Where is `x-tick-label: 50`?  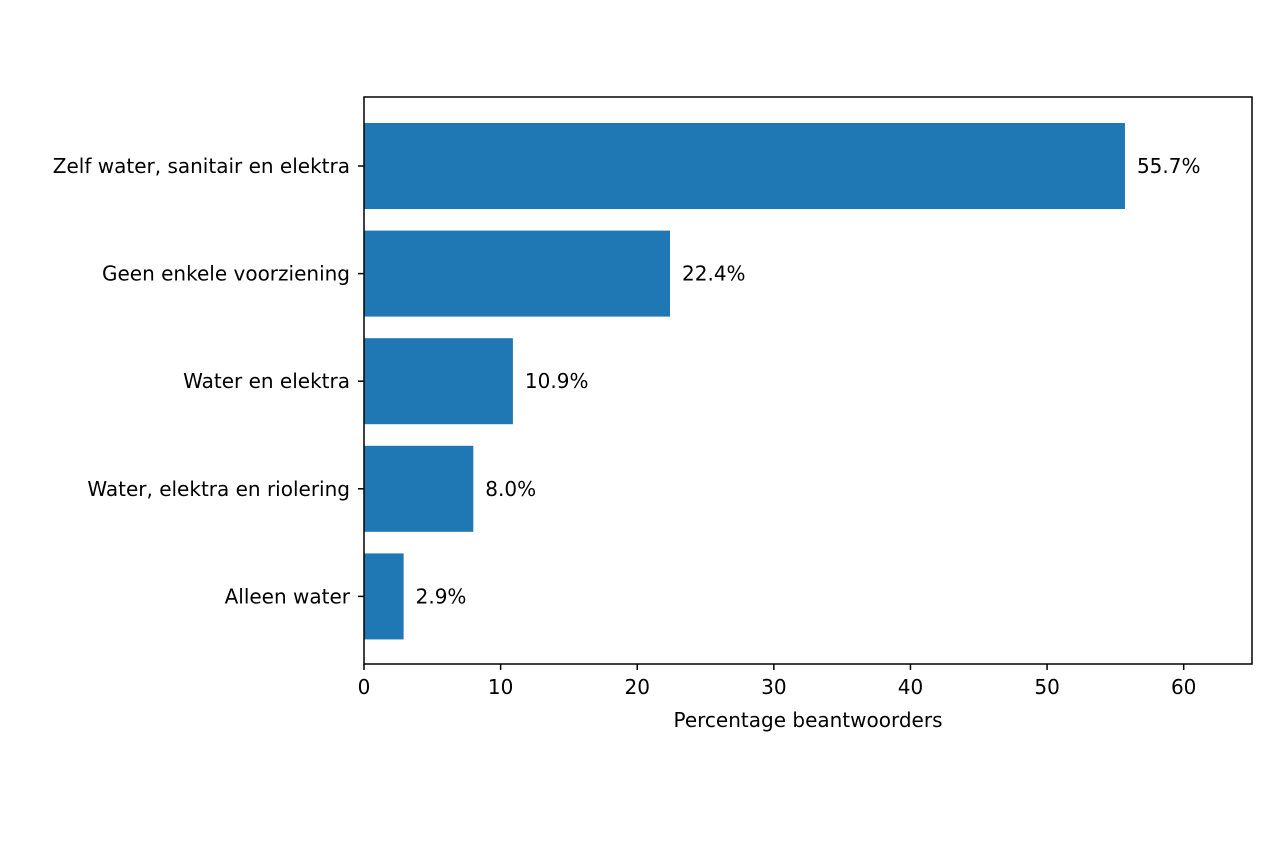 x-tick-label: 50 is located at coordinates (1046, 687).